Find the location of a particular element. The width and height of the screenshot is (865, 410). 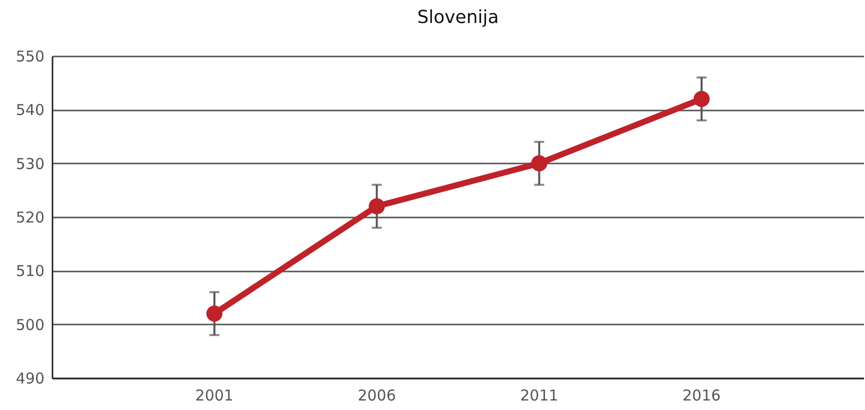

x-tick-label: 2001 is located at coordinates (214, 395).